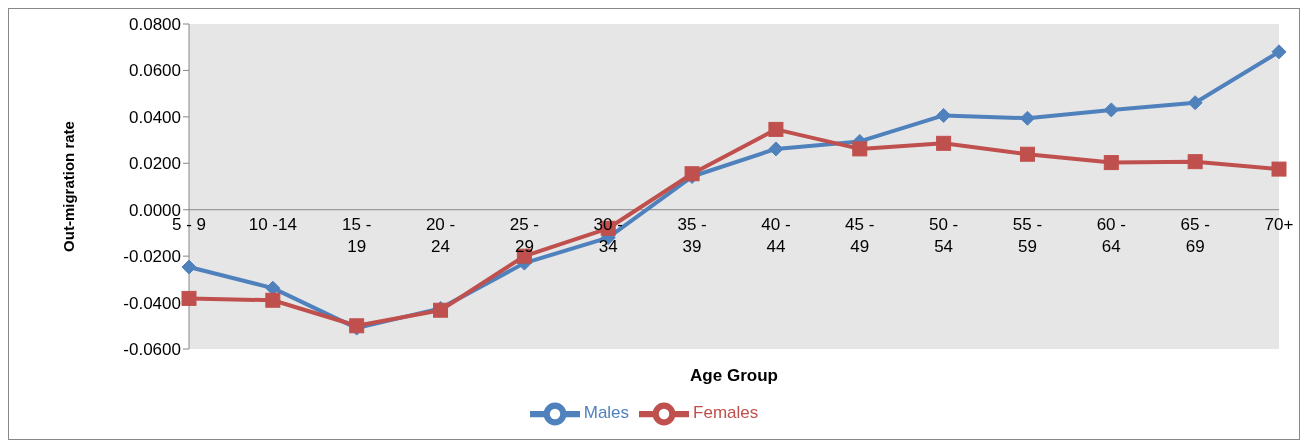 This screenshot has width=1305, height=446. What do you see at coordinates (1027, 235) in the screenshot?
I see `x-tick-label: 55 - 59` at bounding box center [1027, 235].